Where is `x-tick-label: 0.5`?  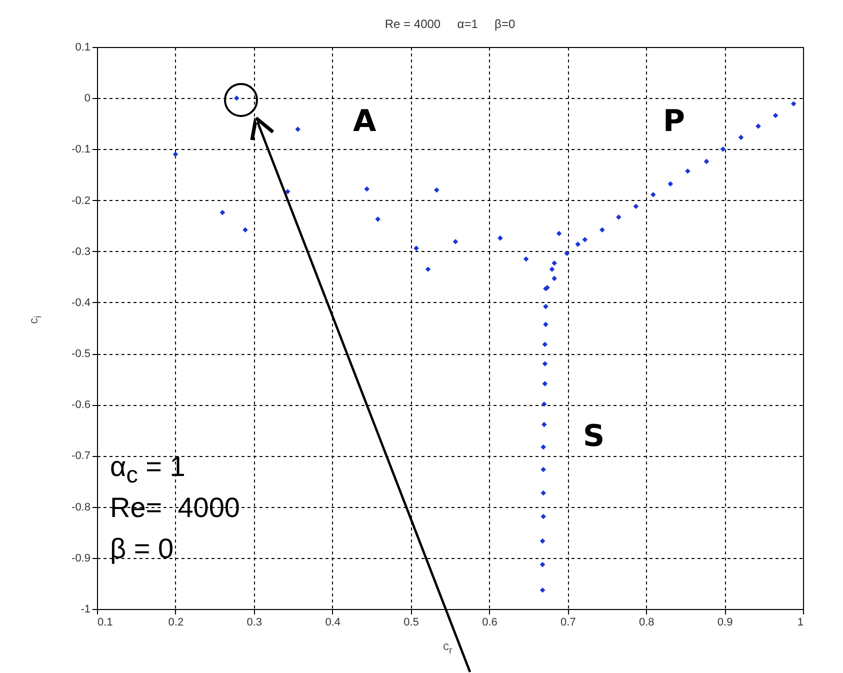
x-tick-label: 0.5 is located at coordinates (411, 622).